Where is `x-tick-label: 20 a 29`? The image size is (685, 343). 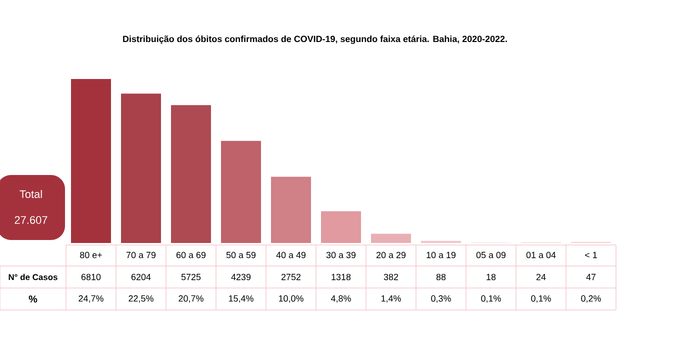 x-tick-label: 20 a 29 is located at coordinates (391, 255).